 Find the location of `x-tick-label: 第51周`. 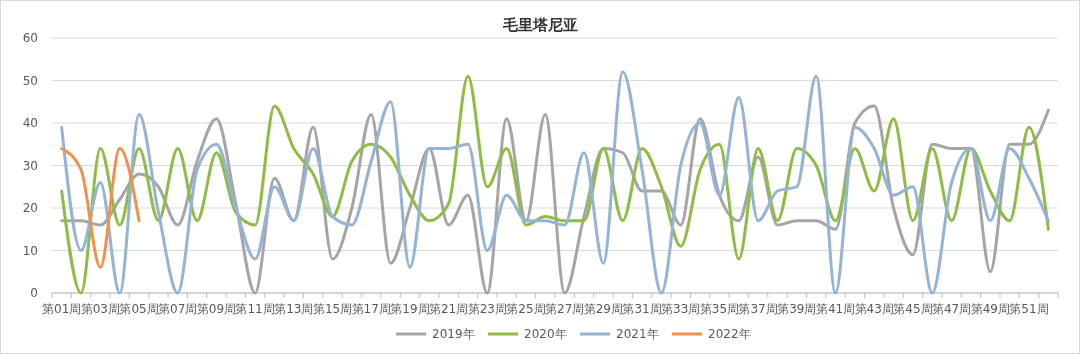

x-tick-label: 第51周 is located at coordinates (1029, 309).